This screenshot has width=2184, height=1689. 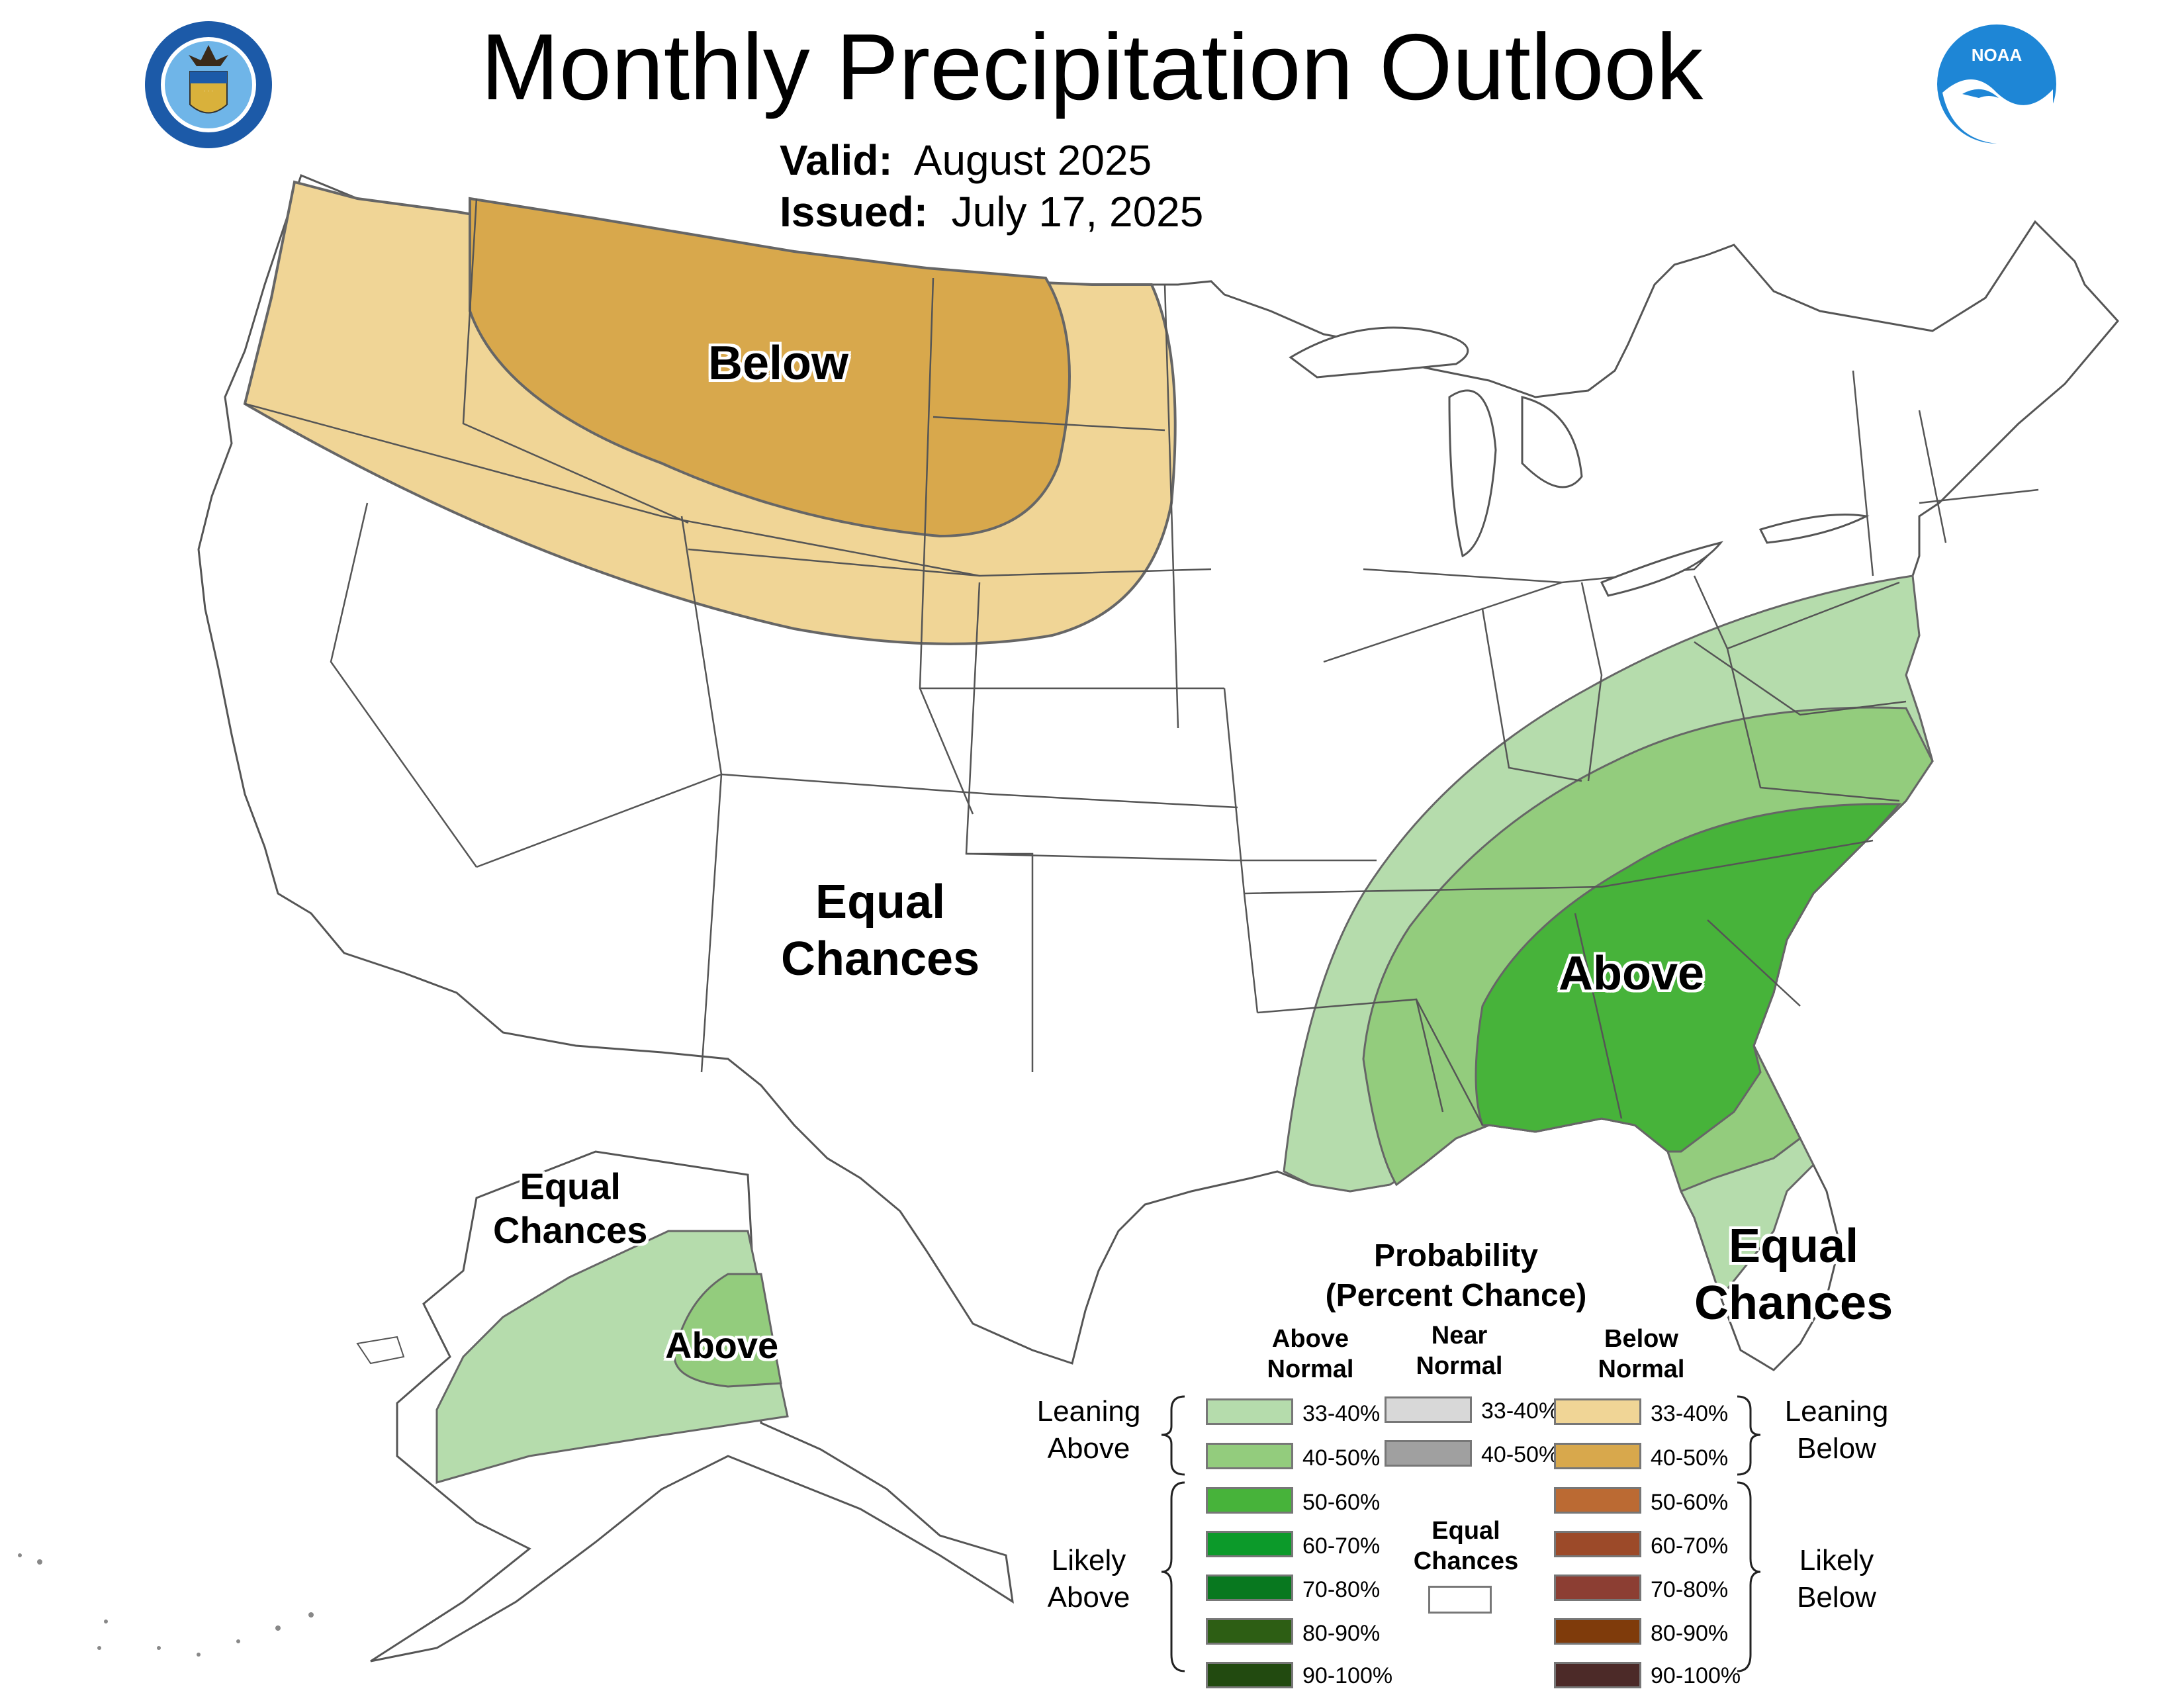 I want to click on issued-row: Issued: July 17, 2025, so click(x=991, y=211).